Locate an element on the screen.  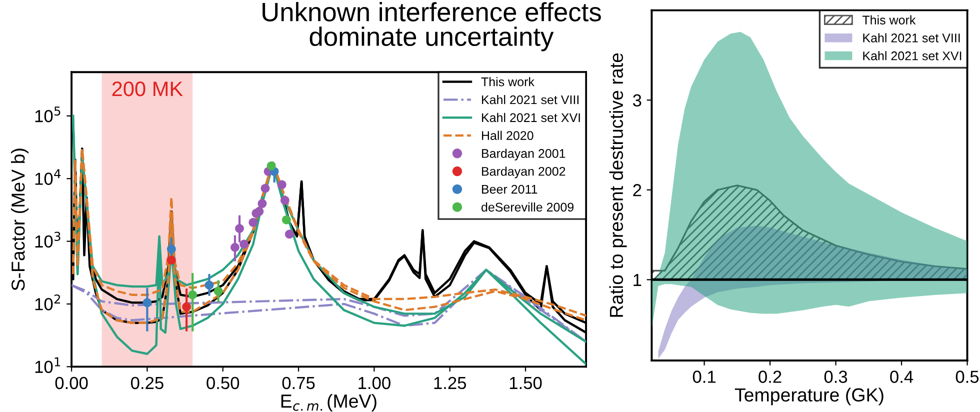
x-tick-label: 1.25 is located at coordinates (450, 383).